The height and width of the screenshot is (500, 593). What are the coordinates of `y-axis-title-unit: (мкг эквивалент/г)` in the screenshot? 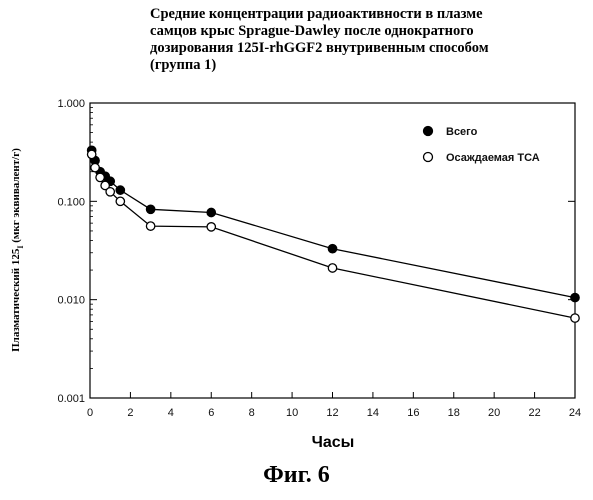 It's located at (16, 197).